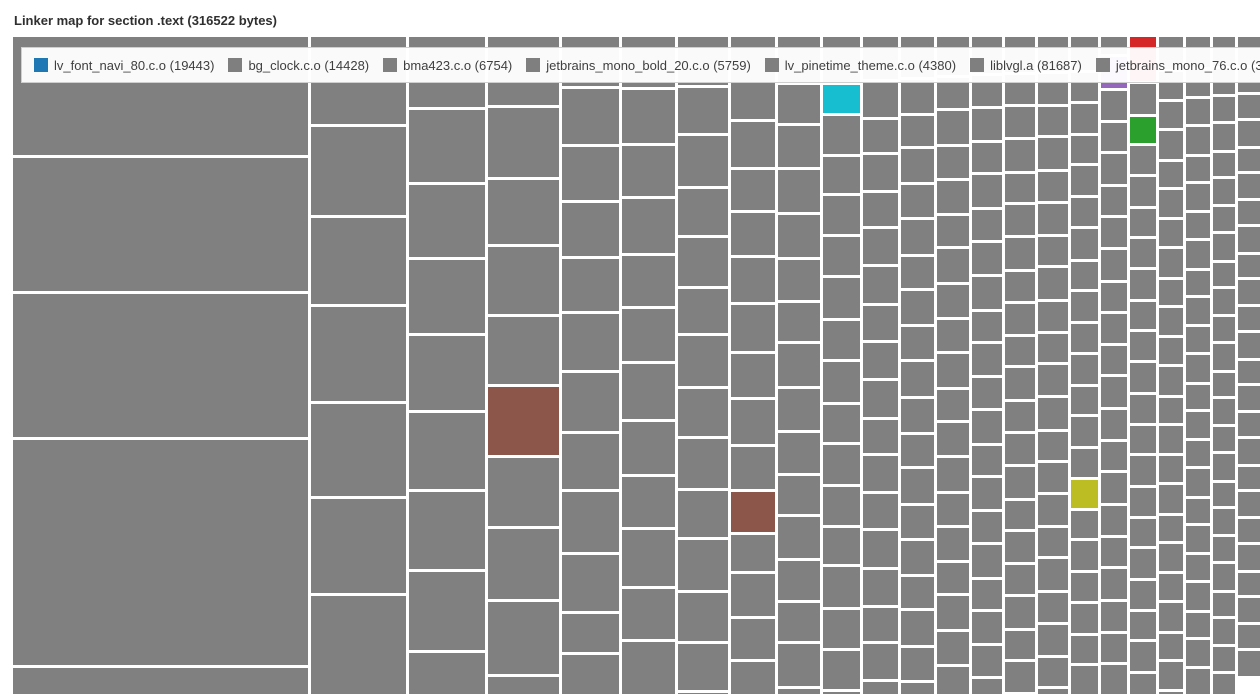  Describe the element at coordinates (638, 65) in the screenshot. I see `legend-item: jetbrains_mono_bold_20.c.o (5759)` at that location.